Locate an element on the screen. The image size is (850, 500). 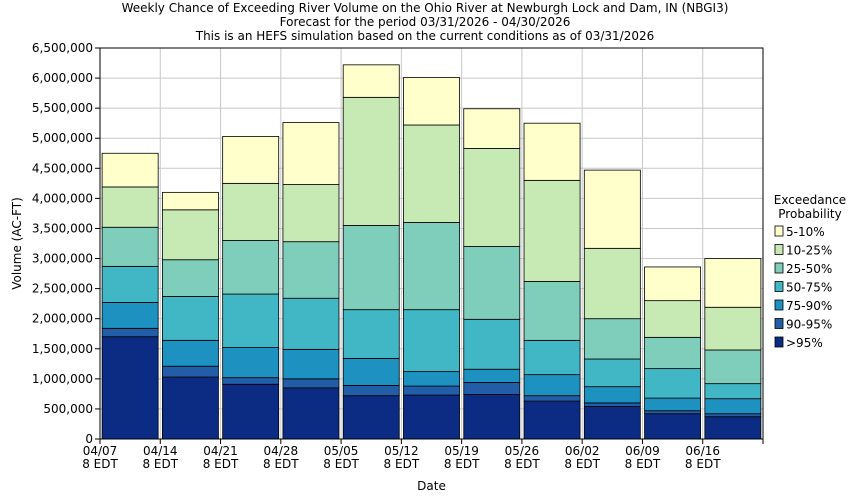
x-tick-label-date: 06/09 is located at coordinates (642, 451).